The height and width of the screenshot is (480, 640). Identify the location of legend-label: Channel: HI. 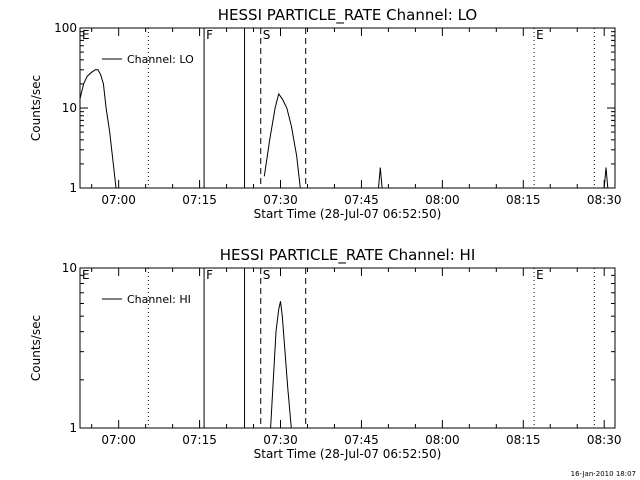
(159, 299).